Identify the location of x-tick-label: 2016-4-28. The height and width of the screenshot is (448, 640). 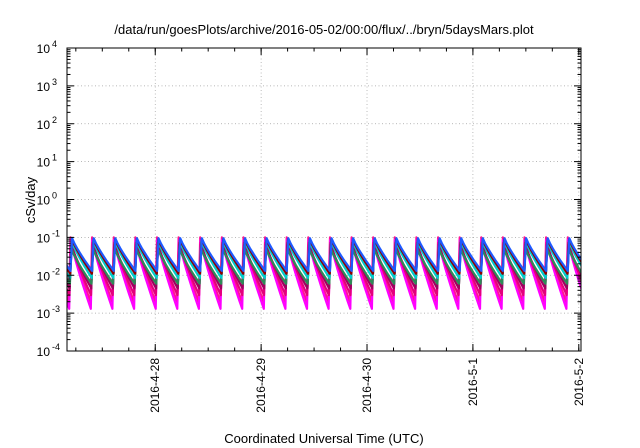
(155, 385).